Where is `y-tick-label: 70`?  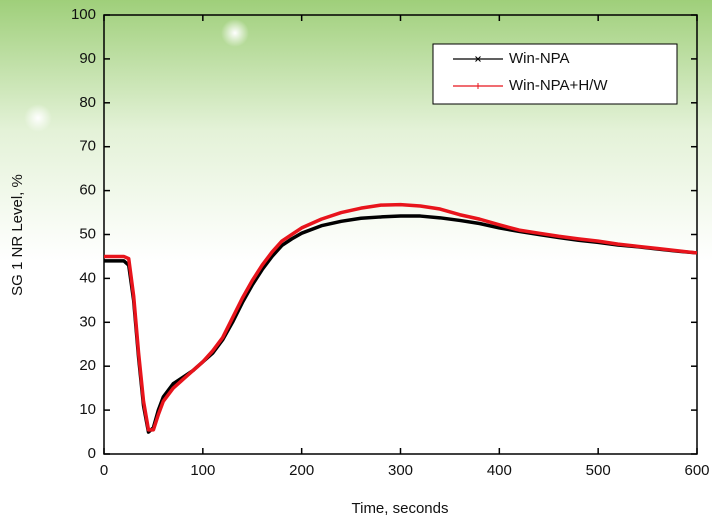
y-tick-label: 70 is located at coordinates (87, 146).